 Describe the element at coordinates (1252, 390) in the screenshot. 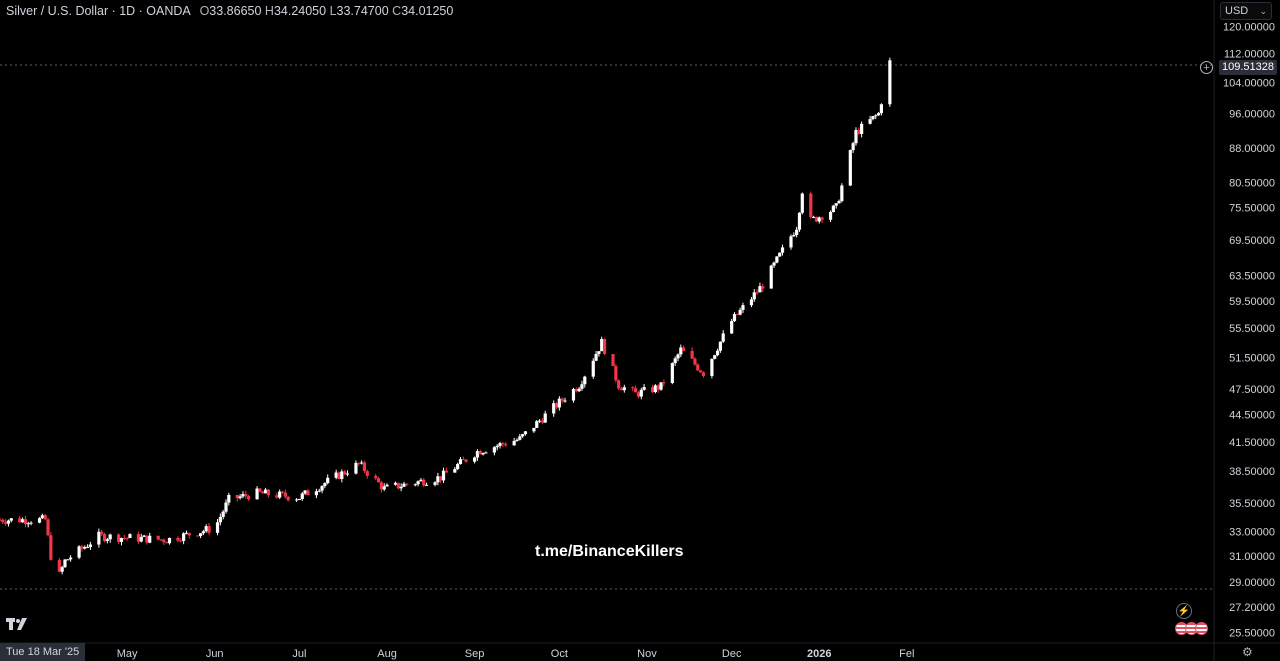

I see `y-tick-label: 47.50000` at that location.